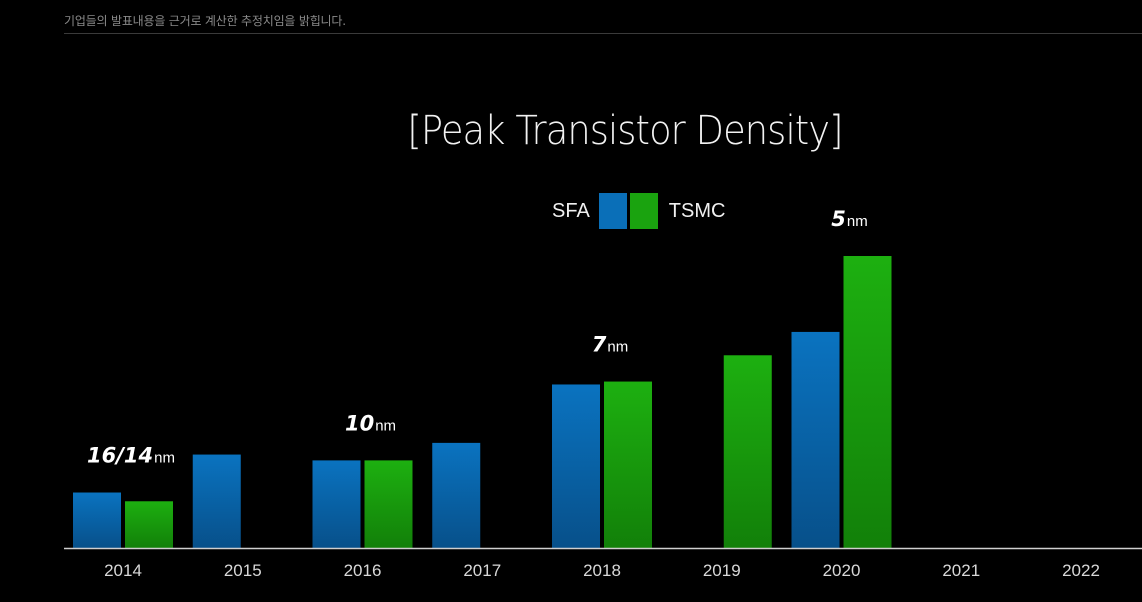 The image size is (1142, 602). Describe the element at coordinates (205, 21) in the screenshot. I see `disclaimer-caption: 기업들의 발표내용을 근거로 계산한 추정치임을 밝힙니다.` at that location.